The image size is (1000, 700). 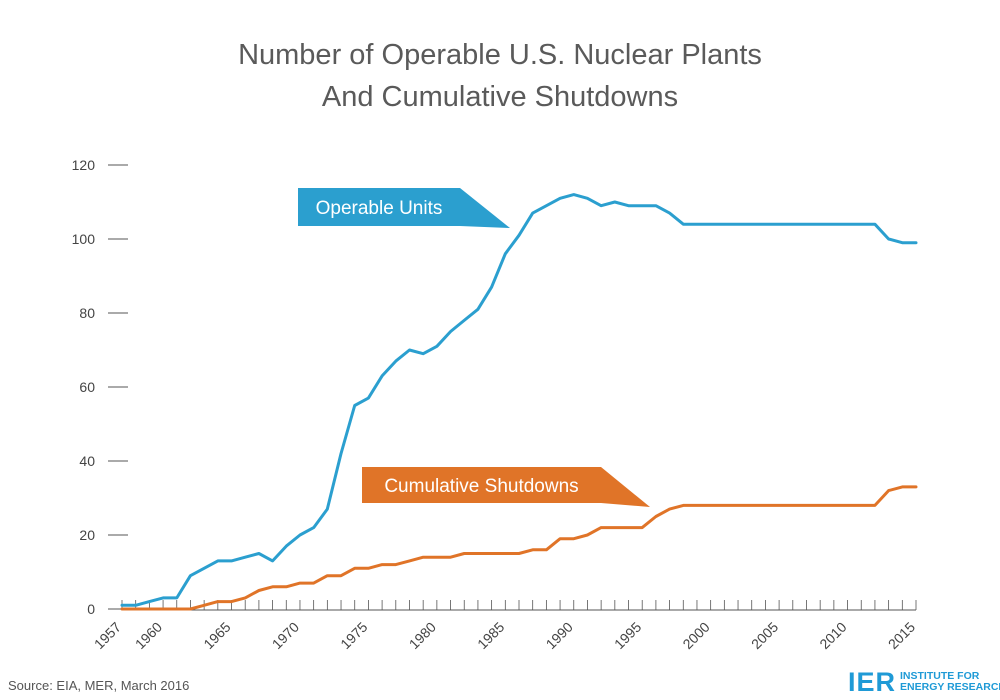 I want to click on x-tick-label: 1957, so click(x=107, y=635).